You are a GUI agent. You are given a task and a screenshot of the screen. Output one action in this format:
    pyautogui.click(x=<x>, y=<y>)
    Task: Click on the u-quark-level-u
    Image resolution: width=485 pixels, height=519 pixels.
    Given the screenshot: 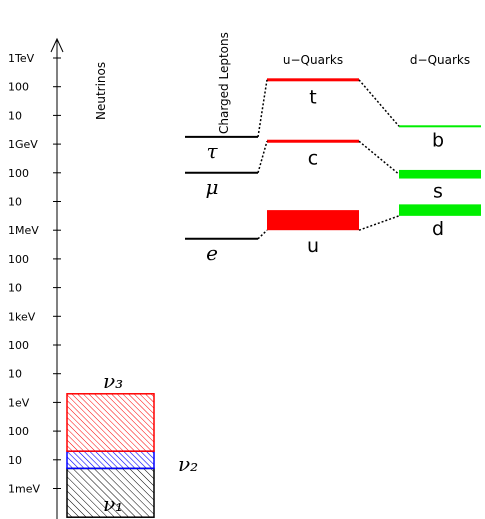 What is the action you would take?
    pyautogui.click(x=313, y=220)
    